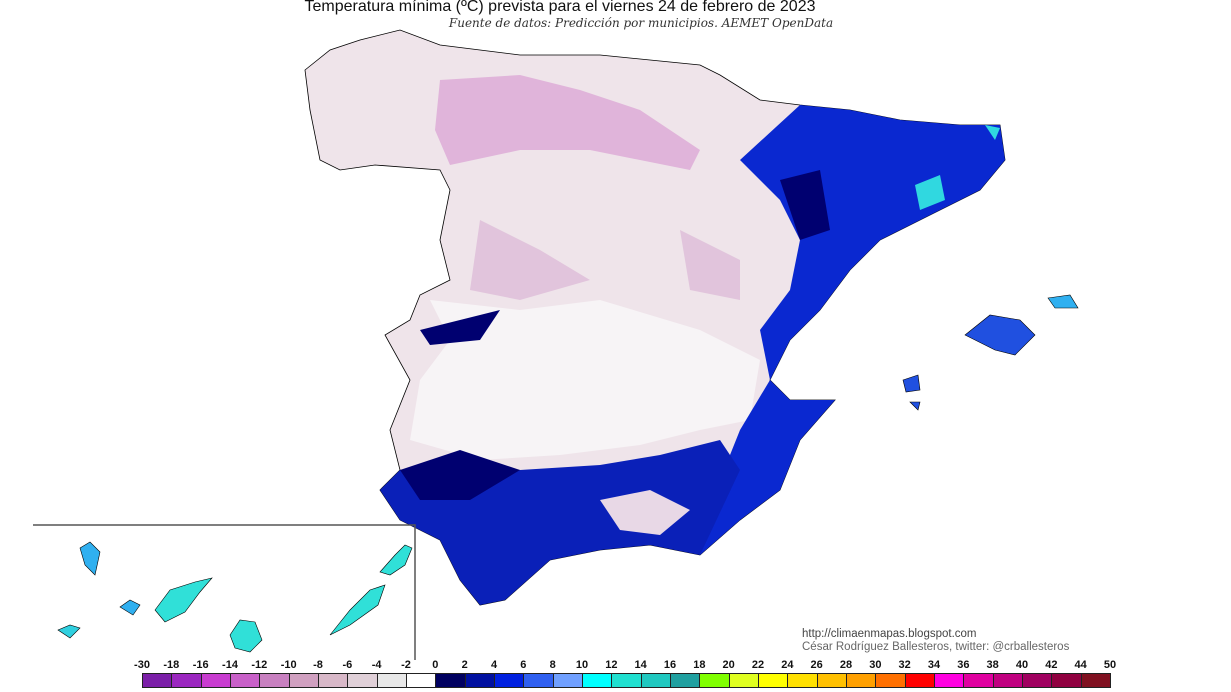 The image size is (1231, 692). I want to click on legend-label: -12, so click(259, 665).